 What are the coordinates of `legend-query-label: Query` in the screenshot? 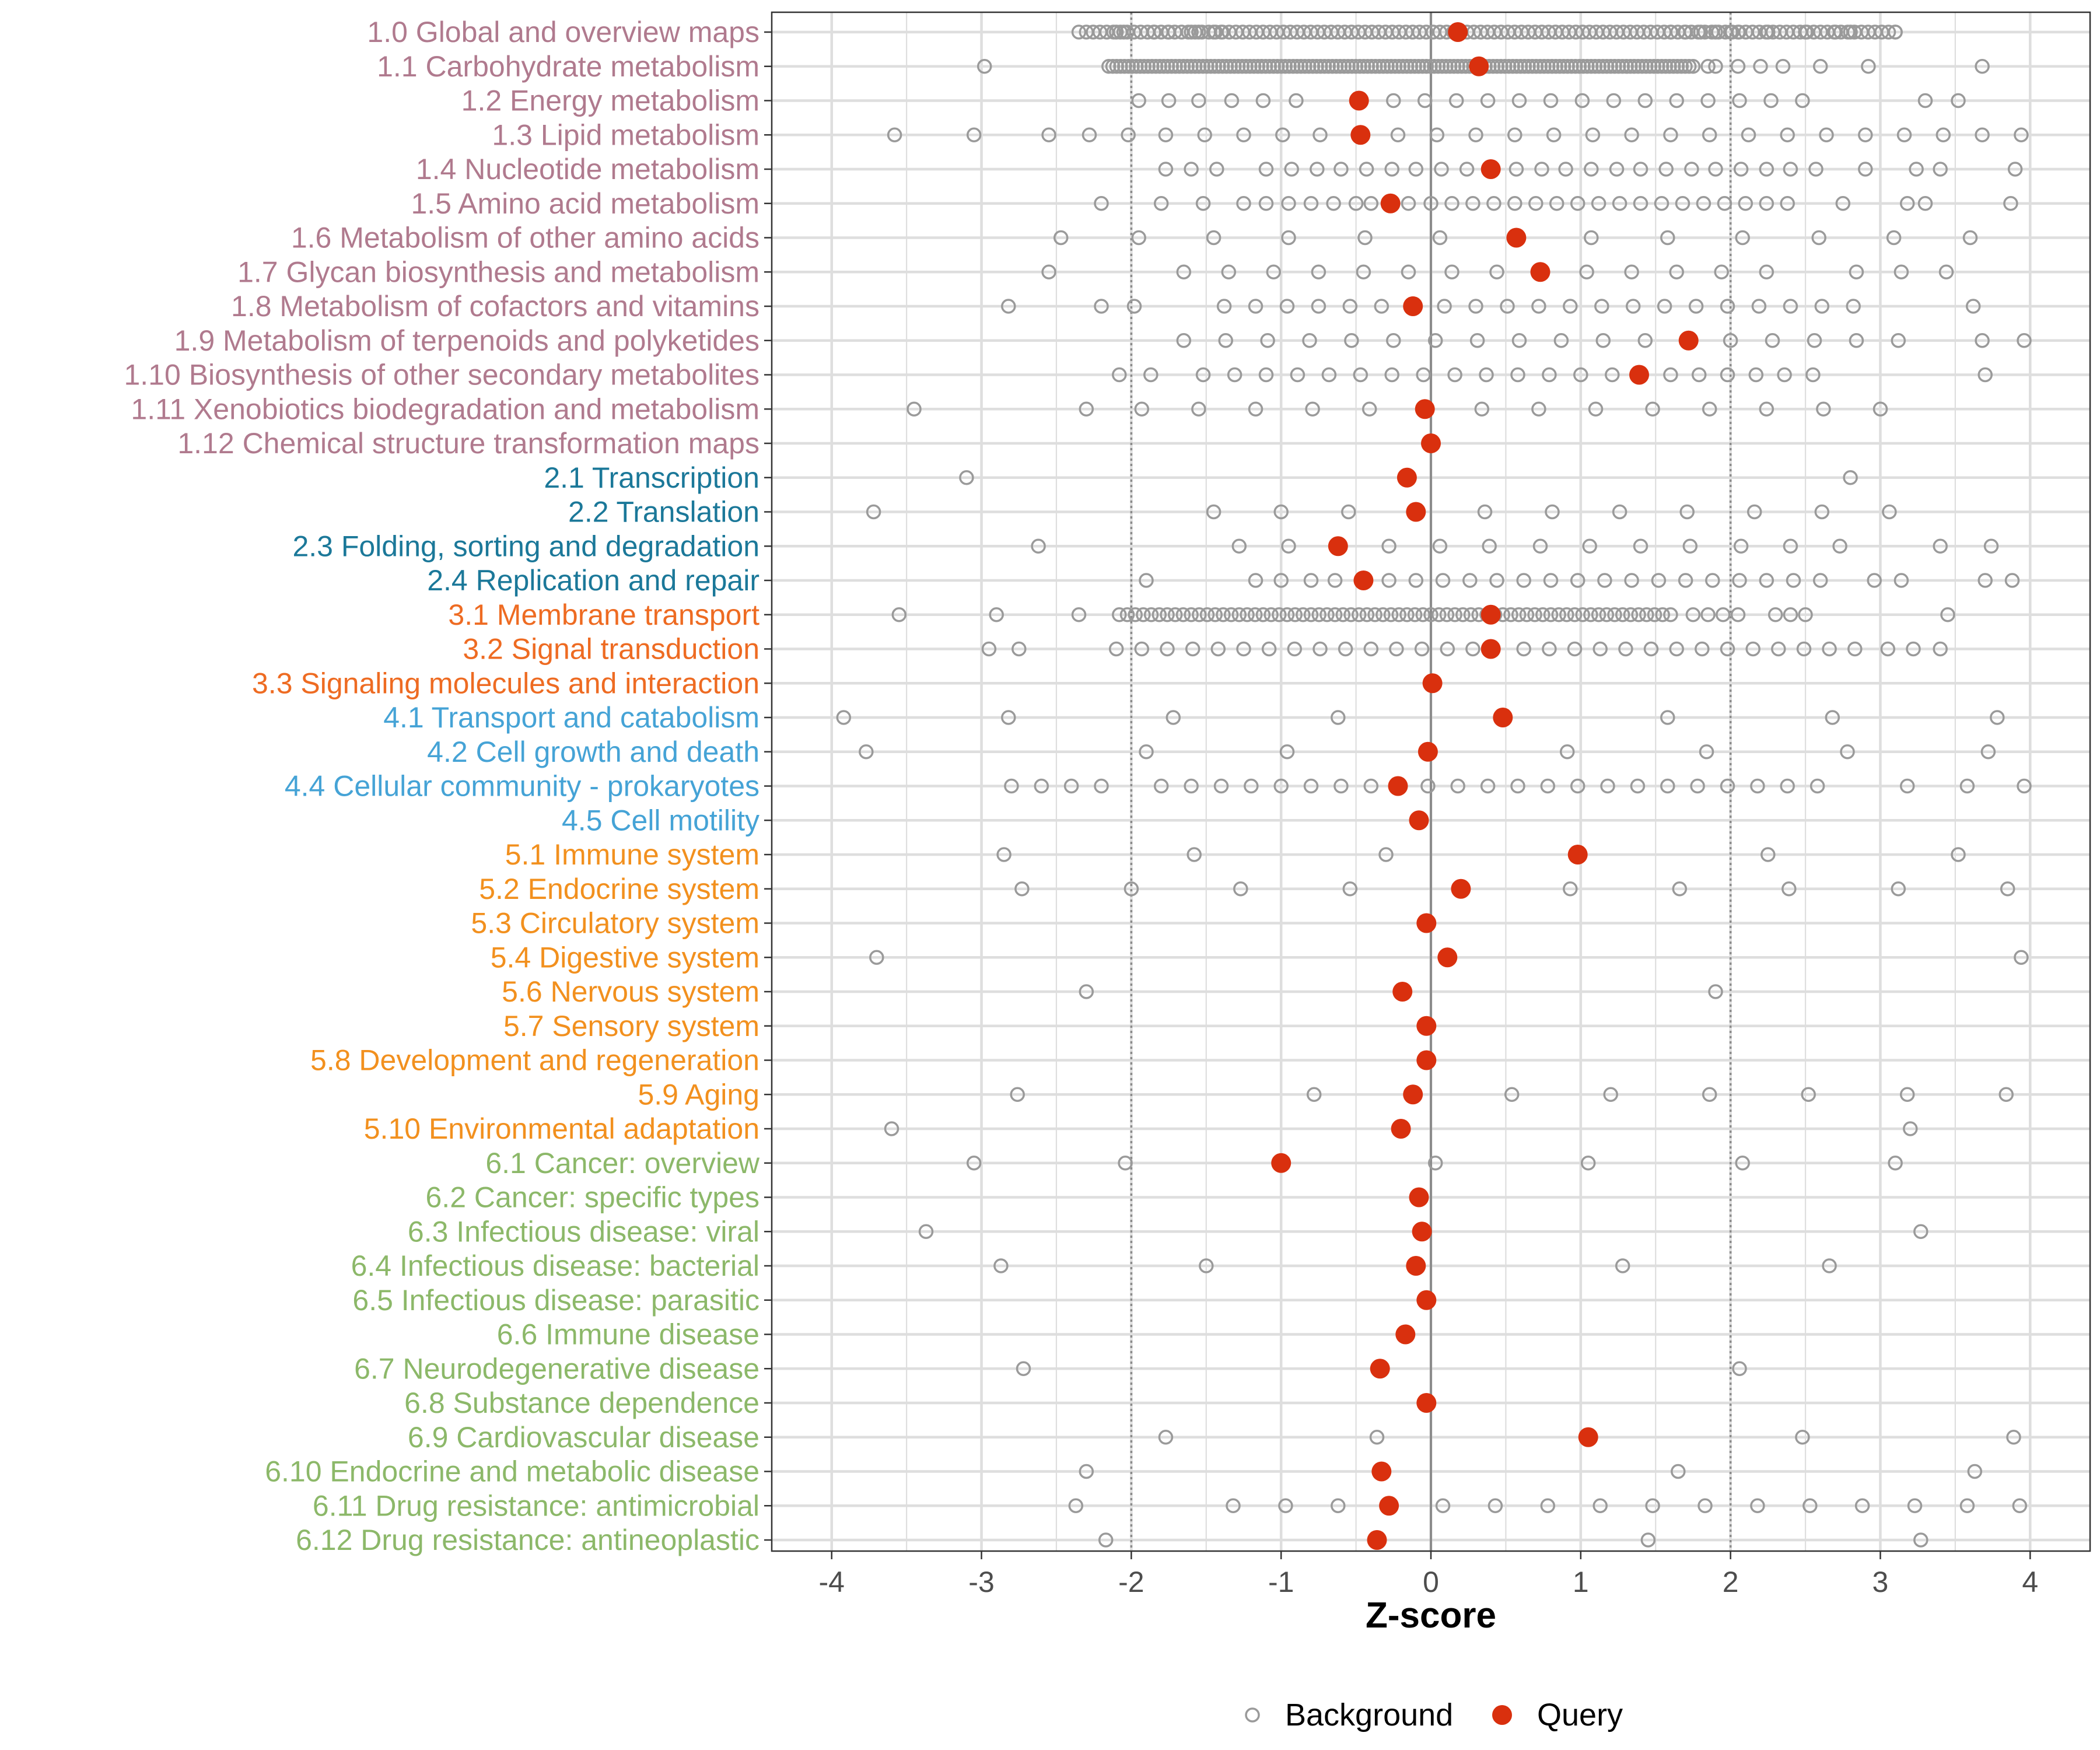 It's located at (1580, 1715).